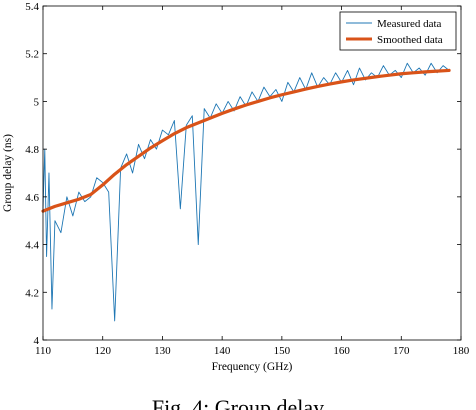 The width and height of the screenshot is (476, 410). I want to click on x-tick-label: 140, so click(222, 351).